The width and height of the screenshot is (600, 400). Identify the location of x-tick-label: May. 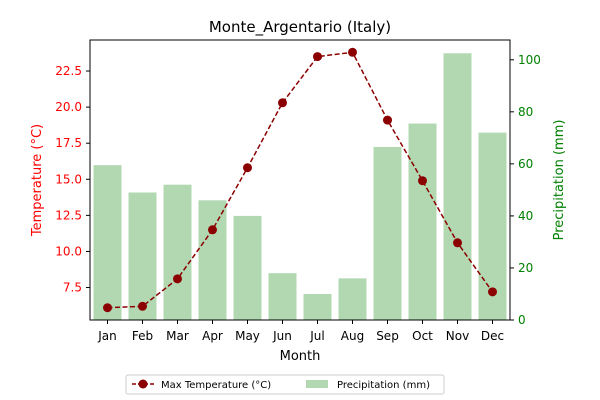
(247, 336).